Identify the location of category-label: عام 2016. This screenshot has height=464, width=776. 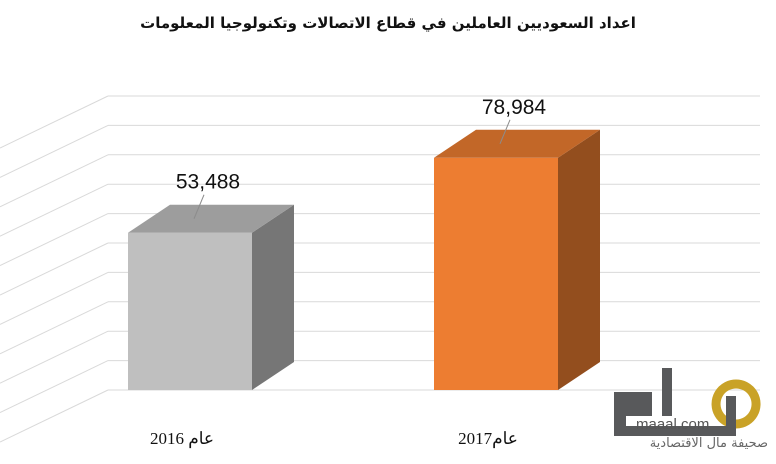
(182, 439).